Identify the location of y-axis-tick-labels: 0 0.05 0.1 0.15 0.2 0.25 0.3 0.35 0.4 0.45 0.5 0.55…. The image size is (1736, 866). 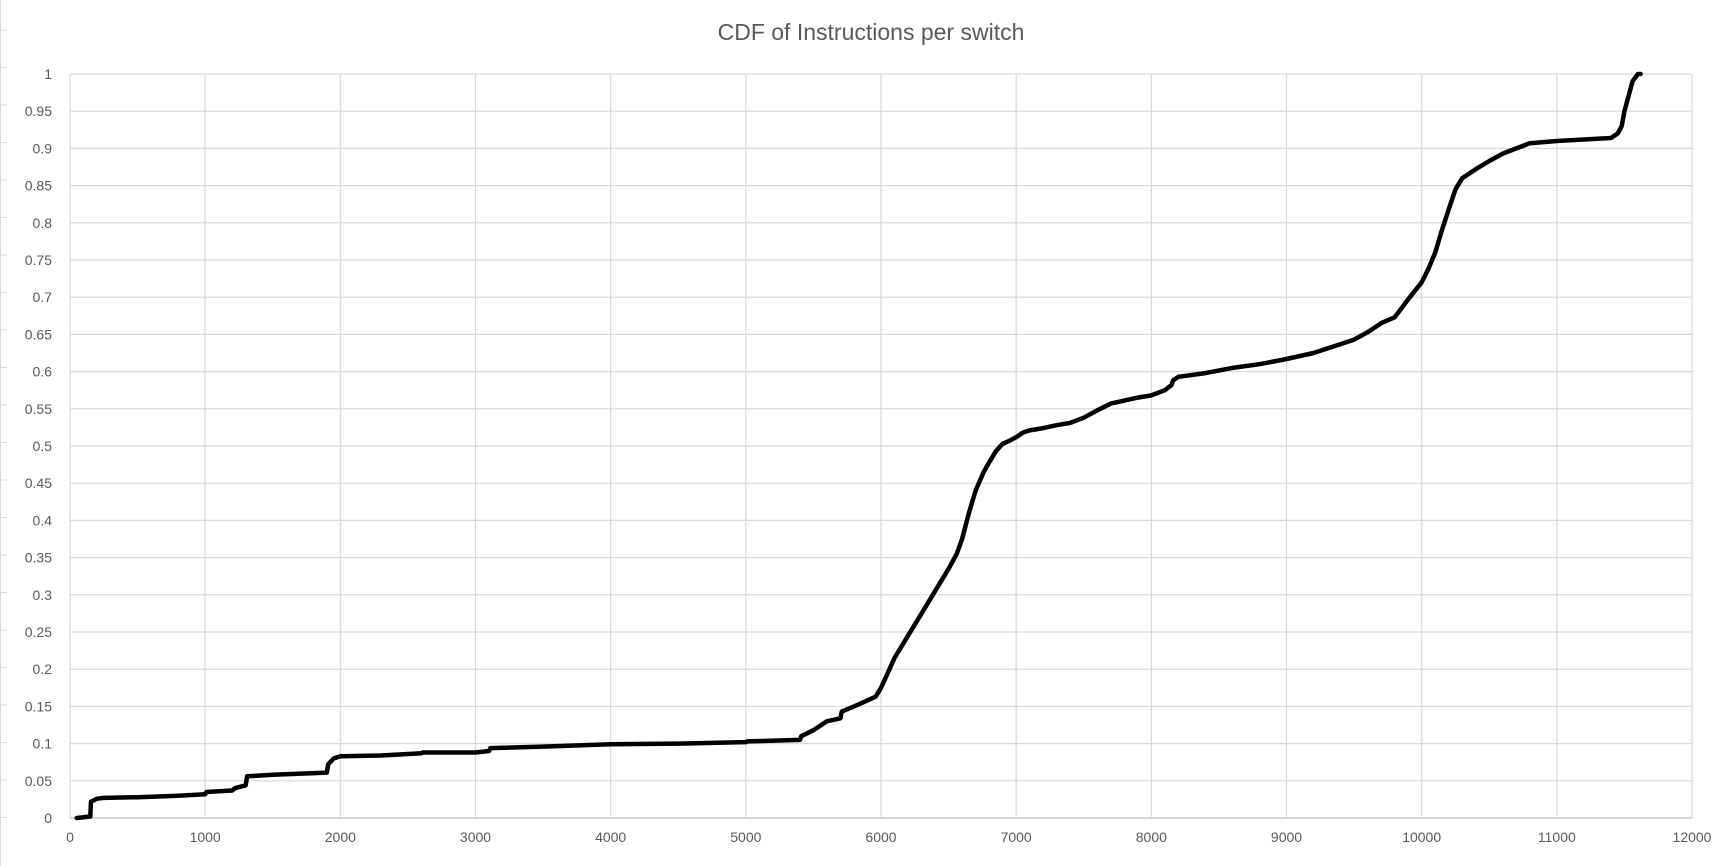
(38, 446).